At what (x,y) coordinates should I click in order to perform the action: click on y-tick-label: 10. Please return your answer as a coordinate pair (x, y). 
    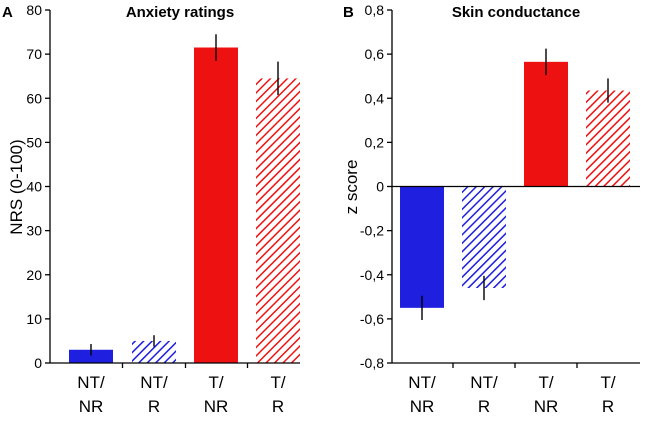
    Looking at the image, I should click on (34, 319).